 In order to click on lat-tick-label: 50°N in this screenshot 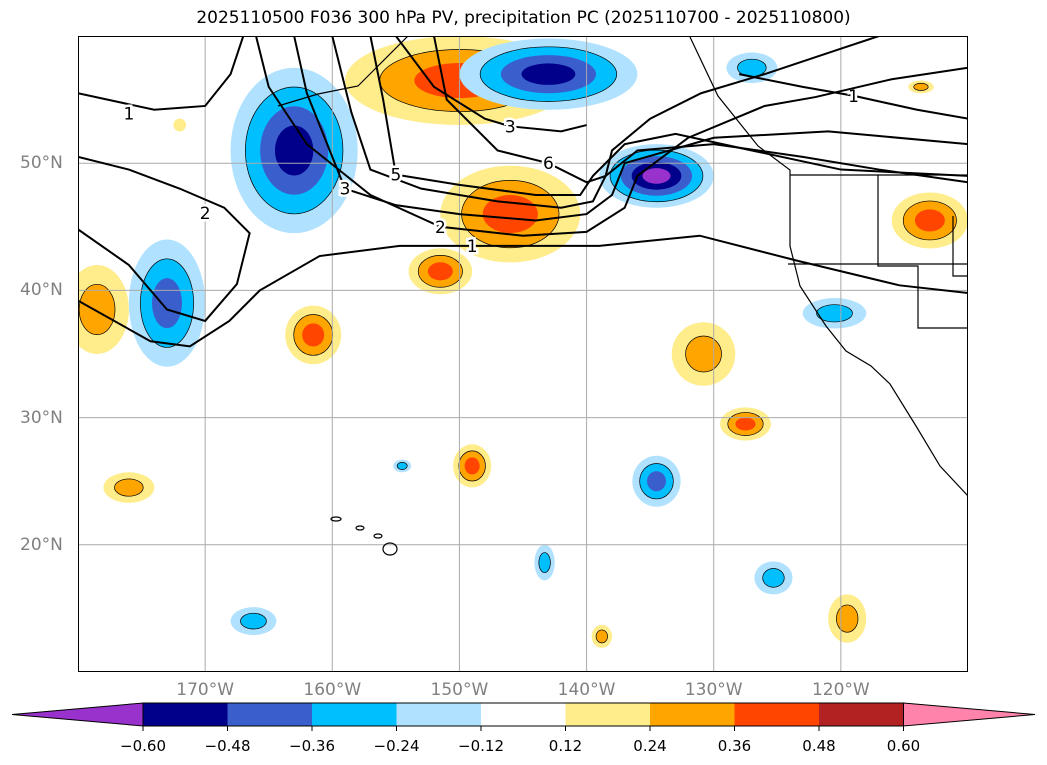, I will do `click(41, 163)`.